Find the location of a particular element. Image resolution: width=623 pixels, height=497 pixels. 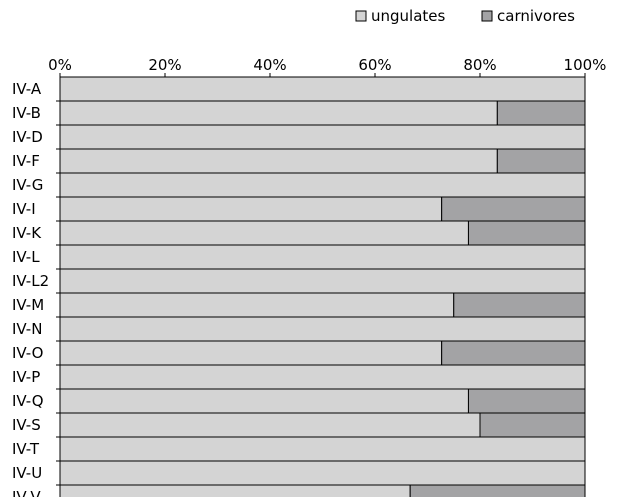

x-axis: 0% 20% 40% 60% 80% 100% is located at coordinates (327, 67).